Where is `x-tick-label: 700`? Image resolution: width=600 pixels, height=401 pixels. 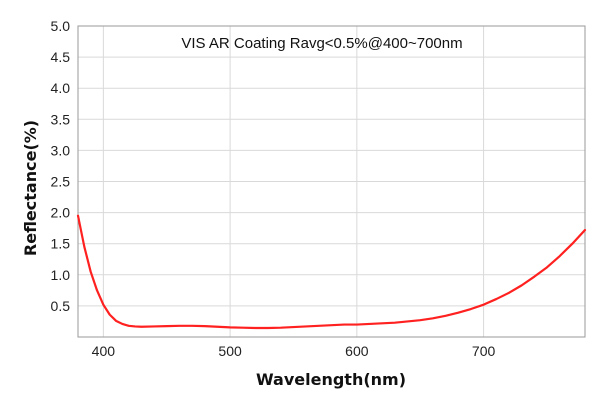 x-tick-label: 700 is located at coordinates (484, 351).